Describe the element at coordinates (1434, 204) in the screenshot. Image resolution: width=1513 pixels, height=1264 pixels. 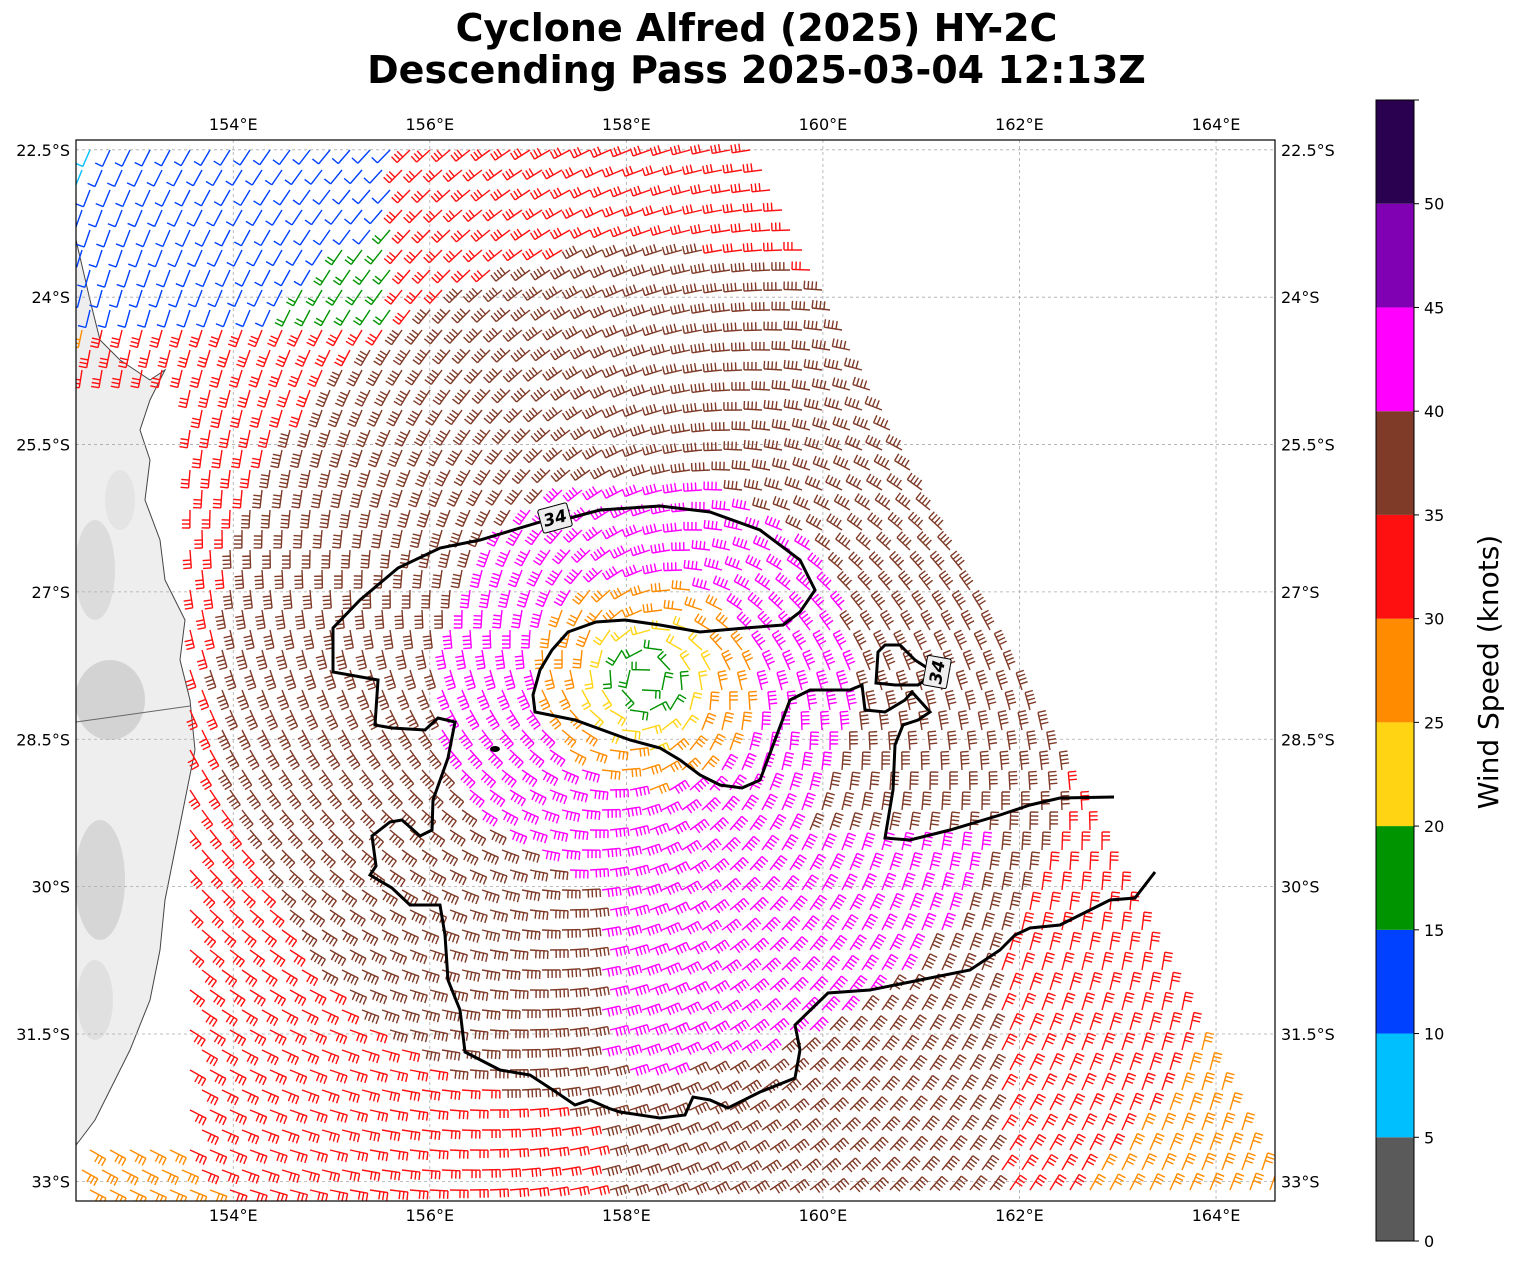
I see `colorbar-tick-label: 50` at that location.